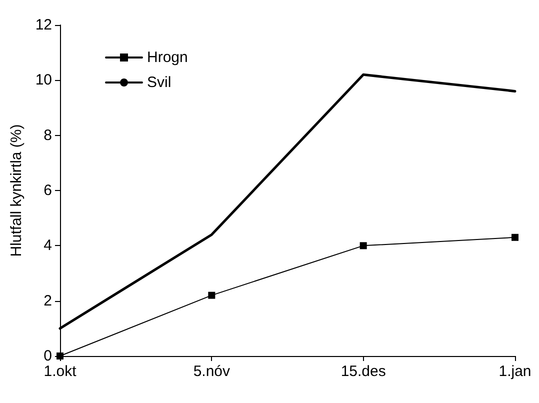 The width and height of the screenshot is (539, 403). I want to click on x-tick-label: 1.jan, so click(515, 371).